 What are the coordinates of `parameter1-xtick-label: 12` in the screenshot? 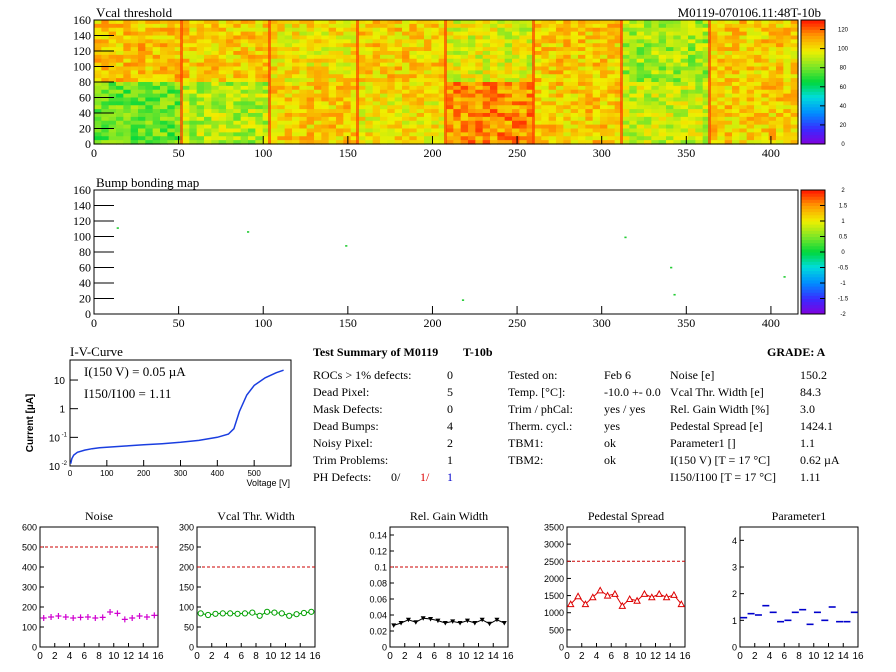 It's located at (829, 656).